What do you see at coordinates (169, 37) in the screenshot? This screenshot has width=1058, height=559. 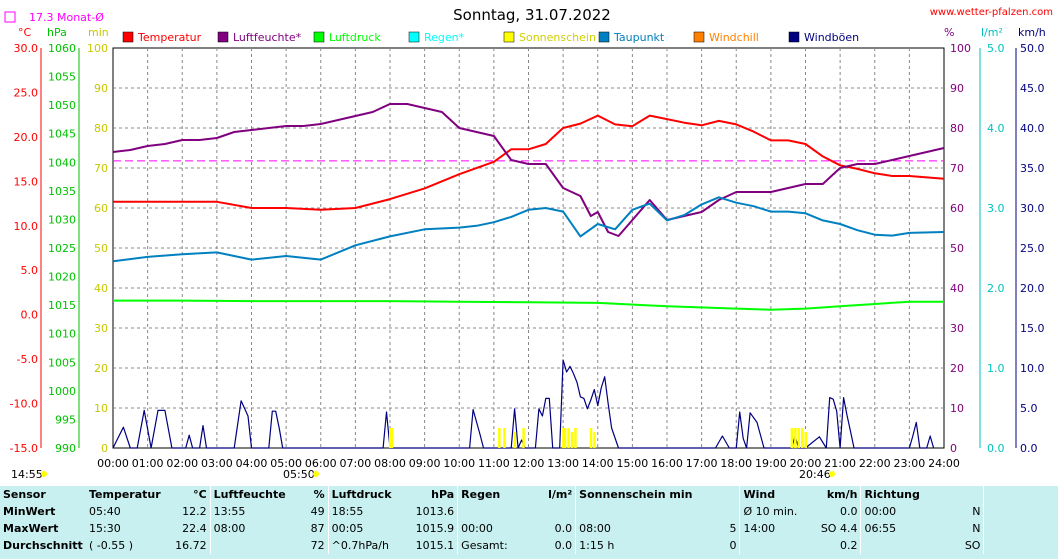 I see `legend-label: Temperatur` at bounding box center [169, 37].